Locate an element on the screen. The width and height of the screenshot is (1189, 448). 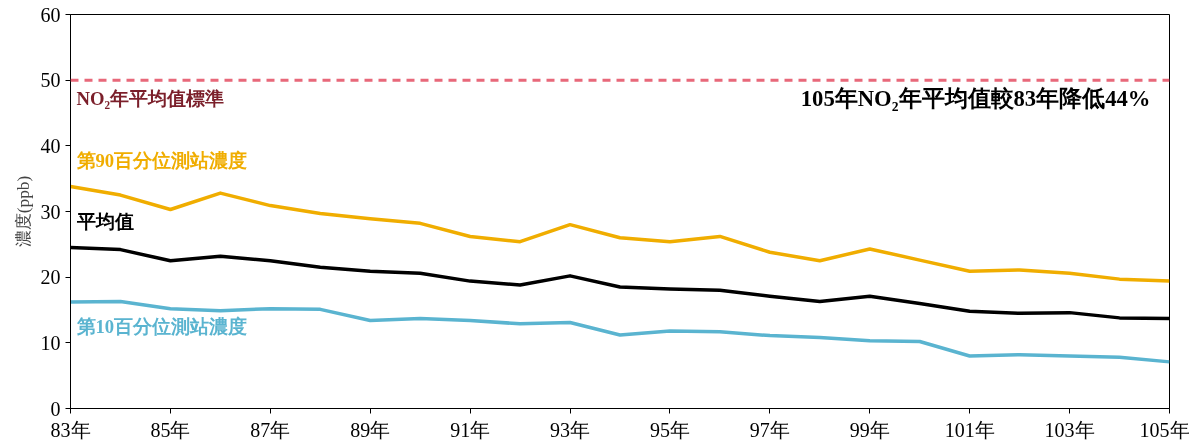
x-tick-label: 101年 is located at coordinates (969, 429).